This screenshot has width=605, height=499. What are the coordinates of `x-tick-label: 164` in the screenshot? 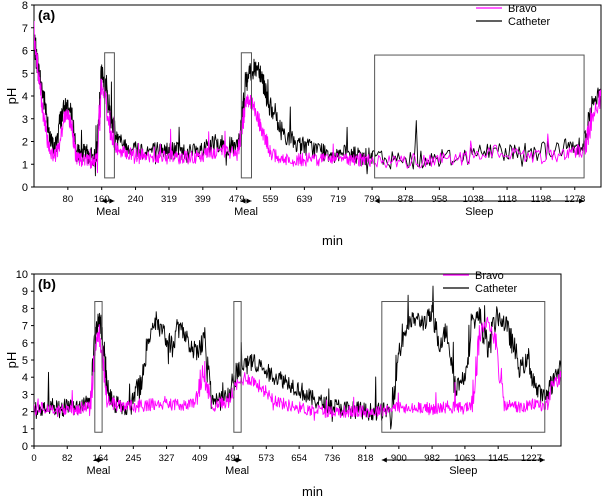 It's located at (101, 458).